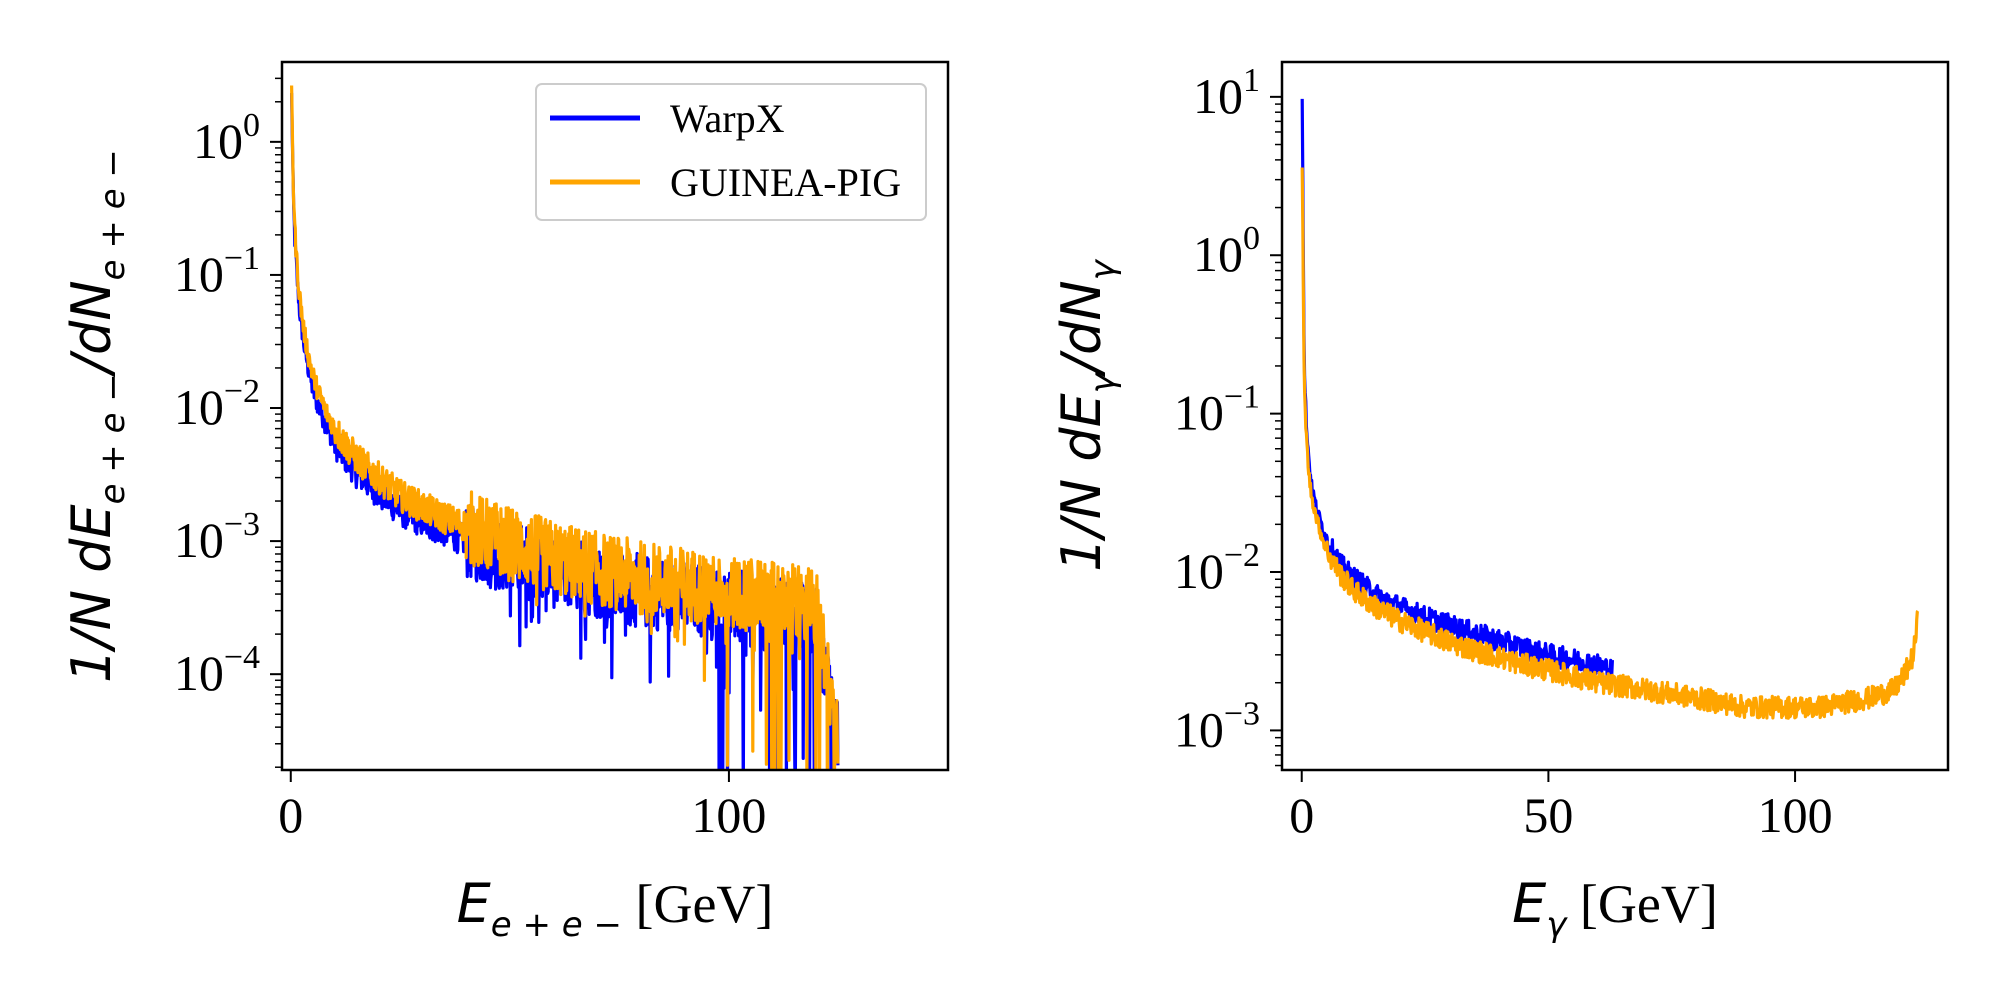 The width and height of the screenshot is (2000, 1000). I want to click on x-tick-label: 50, so click(1548, 815).